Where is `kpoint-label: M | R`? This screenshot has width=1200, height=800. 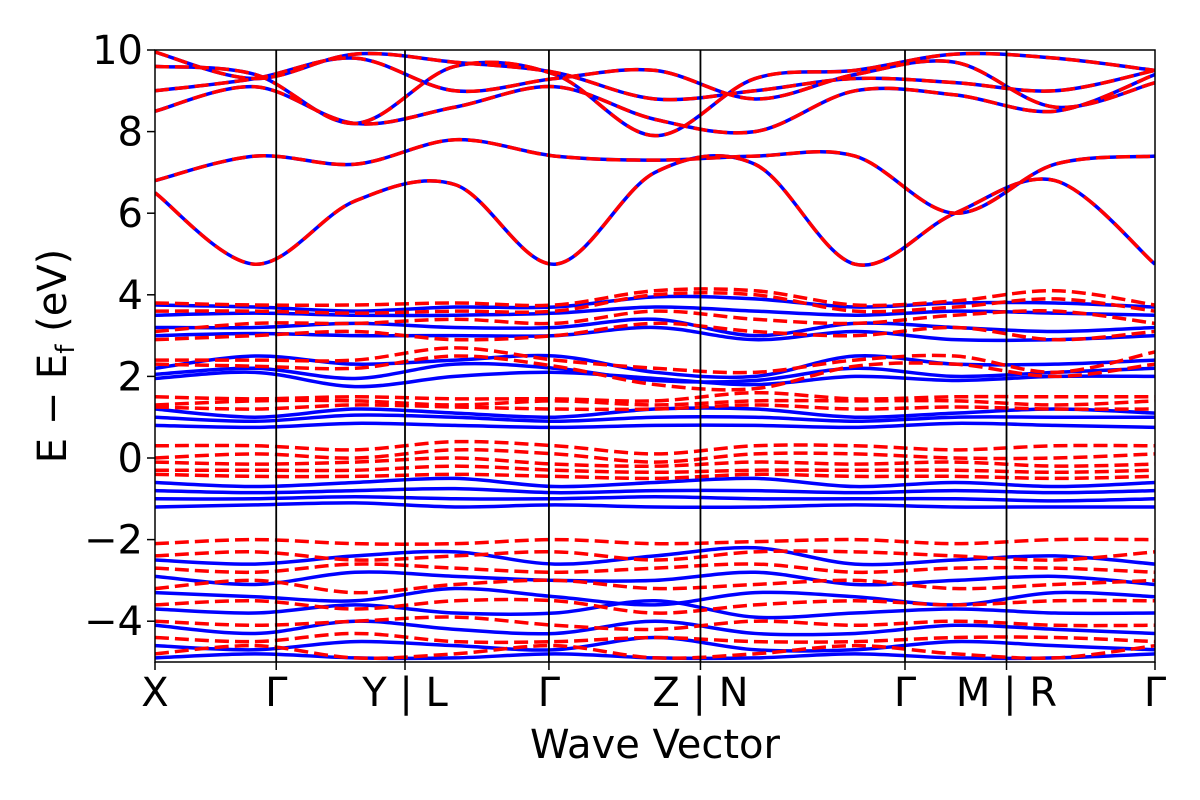 kpoint-label: M | R is located at coordinates (1006, 693).